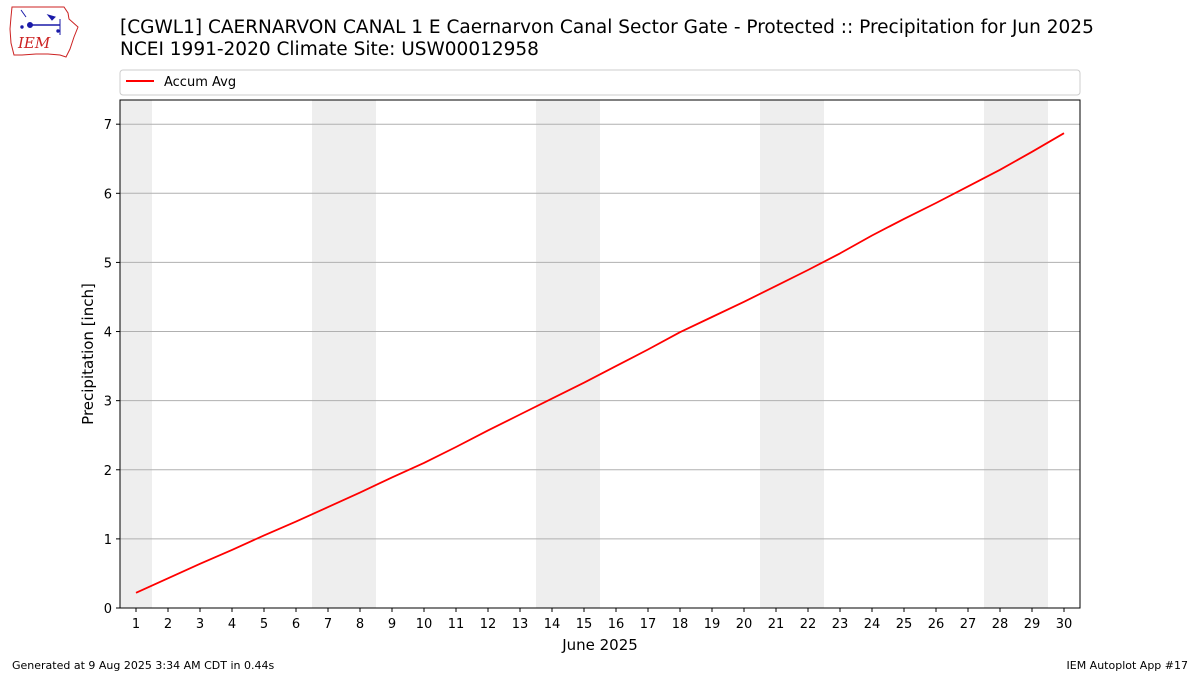 This screenshot has width=1200, height=675. What do you see at coordinates (599, 645) in the screenshot?
I see `x-axis-label: June 2025` at bounding box center [599, 645].